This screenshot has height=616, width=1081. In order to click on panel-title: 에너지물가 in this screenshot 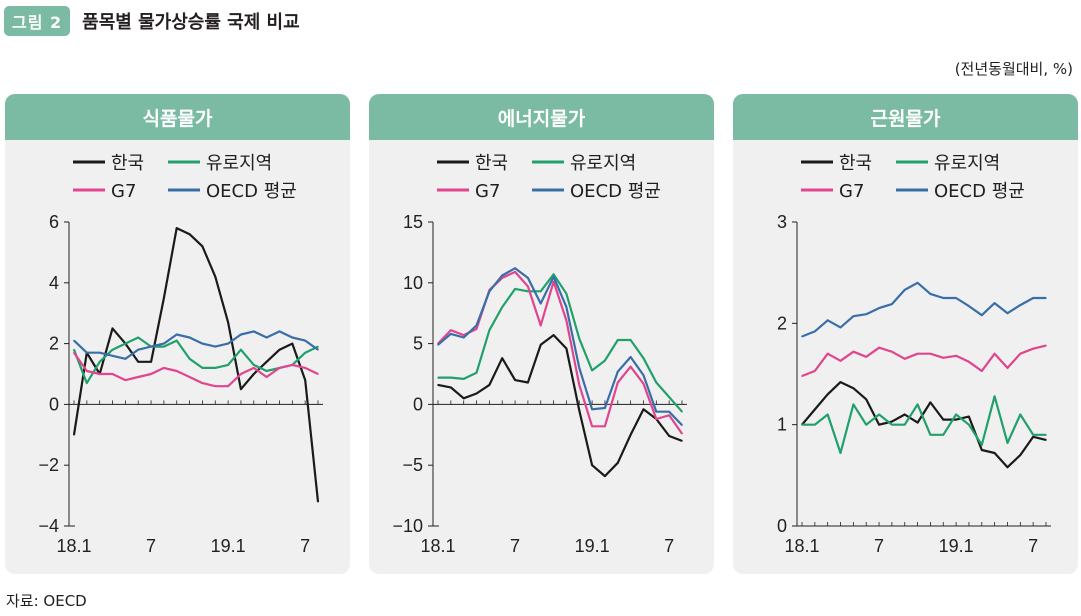, I will do `click(541, 117)`.